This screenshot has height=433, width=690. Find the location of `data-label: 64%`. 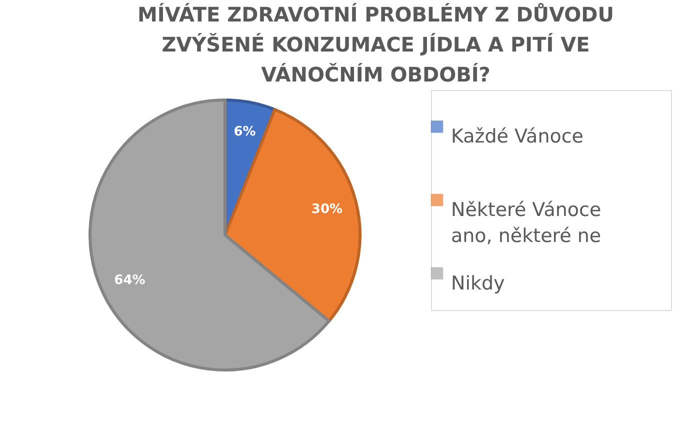

data-label: 64% is located at coordinates (130, 280).